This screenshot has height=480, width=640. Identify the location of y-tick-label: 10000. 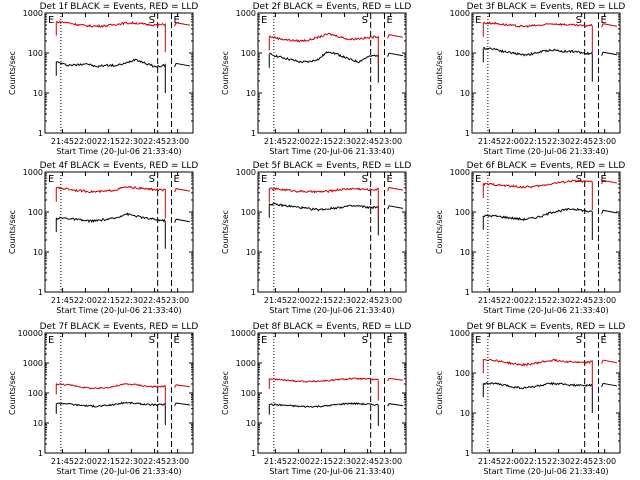
(30, 333).